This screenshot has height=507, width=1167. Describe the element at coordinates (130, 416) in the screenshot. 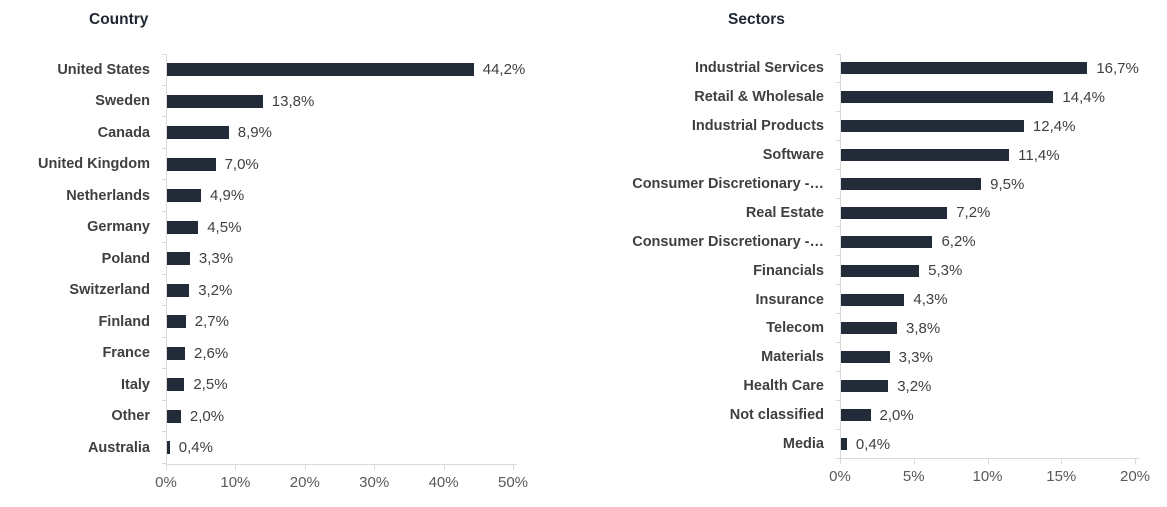

I see `category-label: Other` at that location.